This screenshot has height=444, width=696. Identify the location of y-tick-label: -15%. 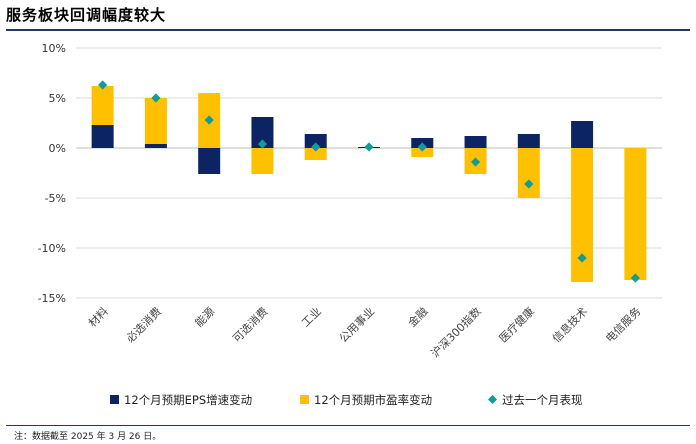
(52, 298).